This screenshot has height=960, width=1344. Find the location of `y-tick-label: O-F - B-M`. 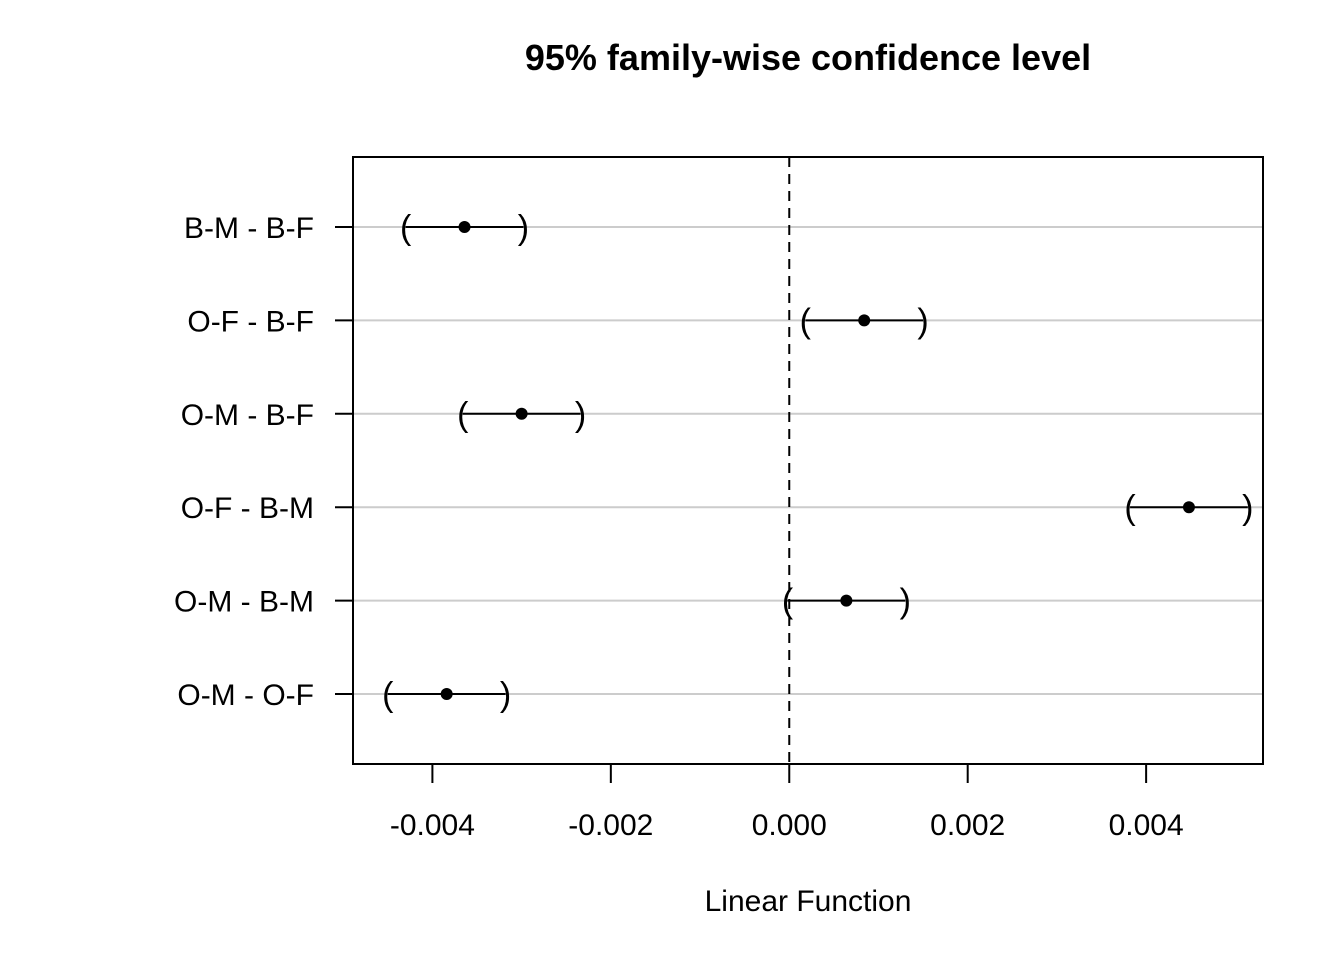

y-tick-label: O-F - B-M is located at coordinates (247, 508).